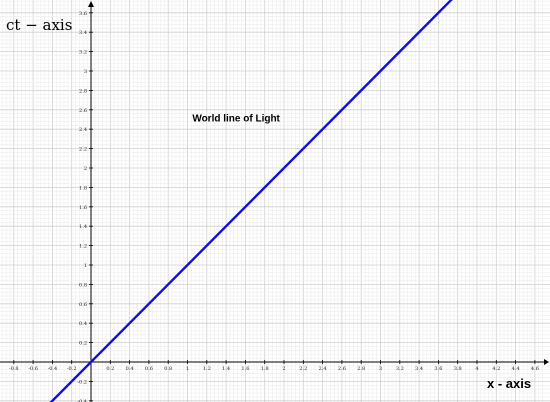 The width and height of the screenshot is (550, 402). What do you see at coordinates (245, 369) in the screenshot?
I see `x-tick-label: 1.6` at bounding box center [245, 369].